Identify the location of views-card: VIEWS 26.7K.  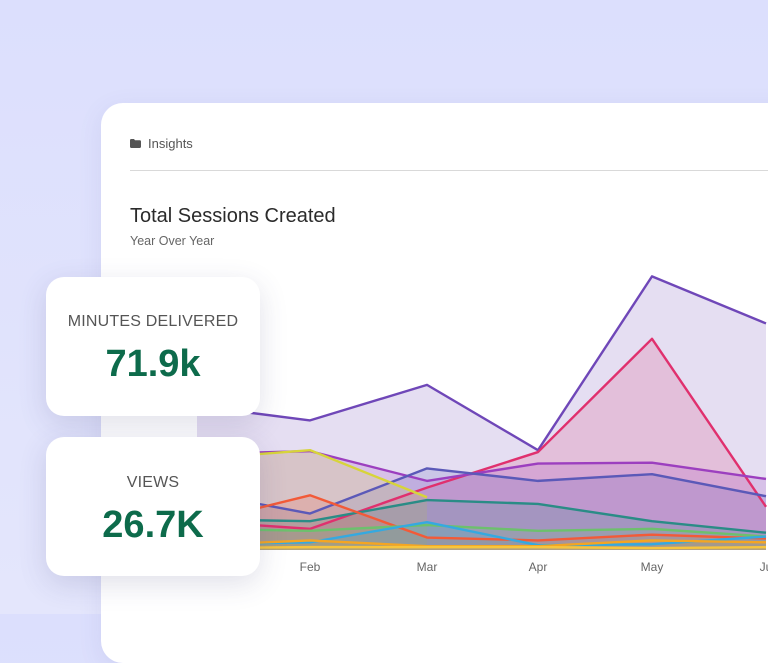
(153, 506).